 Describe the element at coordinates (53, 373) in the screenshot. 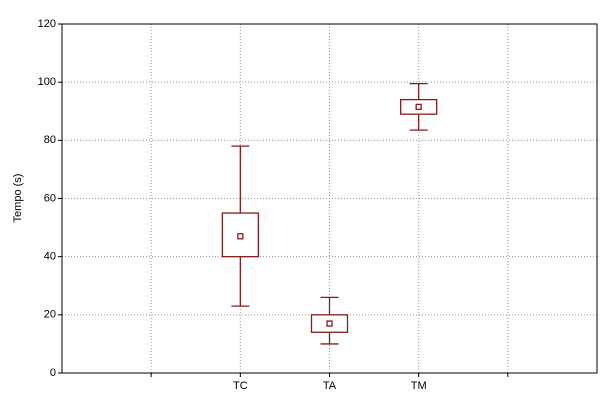

I see `y-tick-label: 0` at that location.